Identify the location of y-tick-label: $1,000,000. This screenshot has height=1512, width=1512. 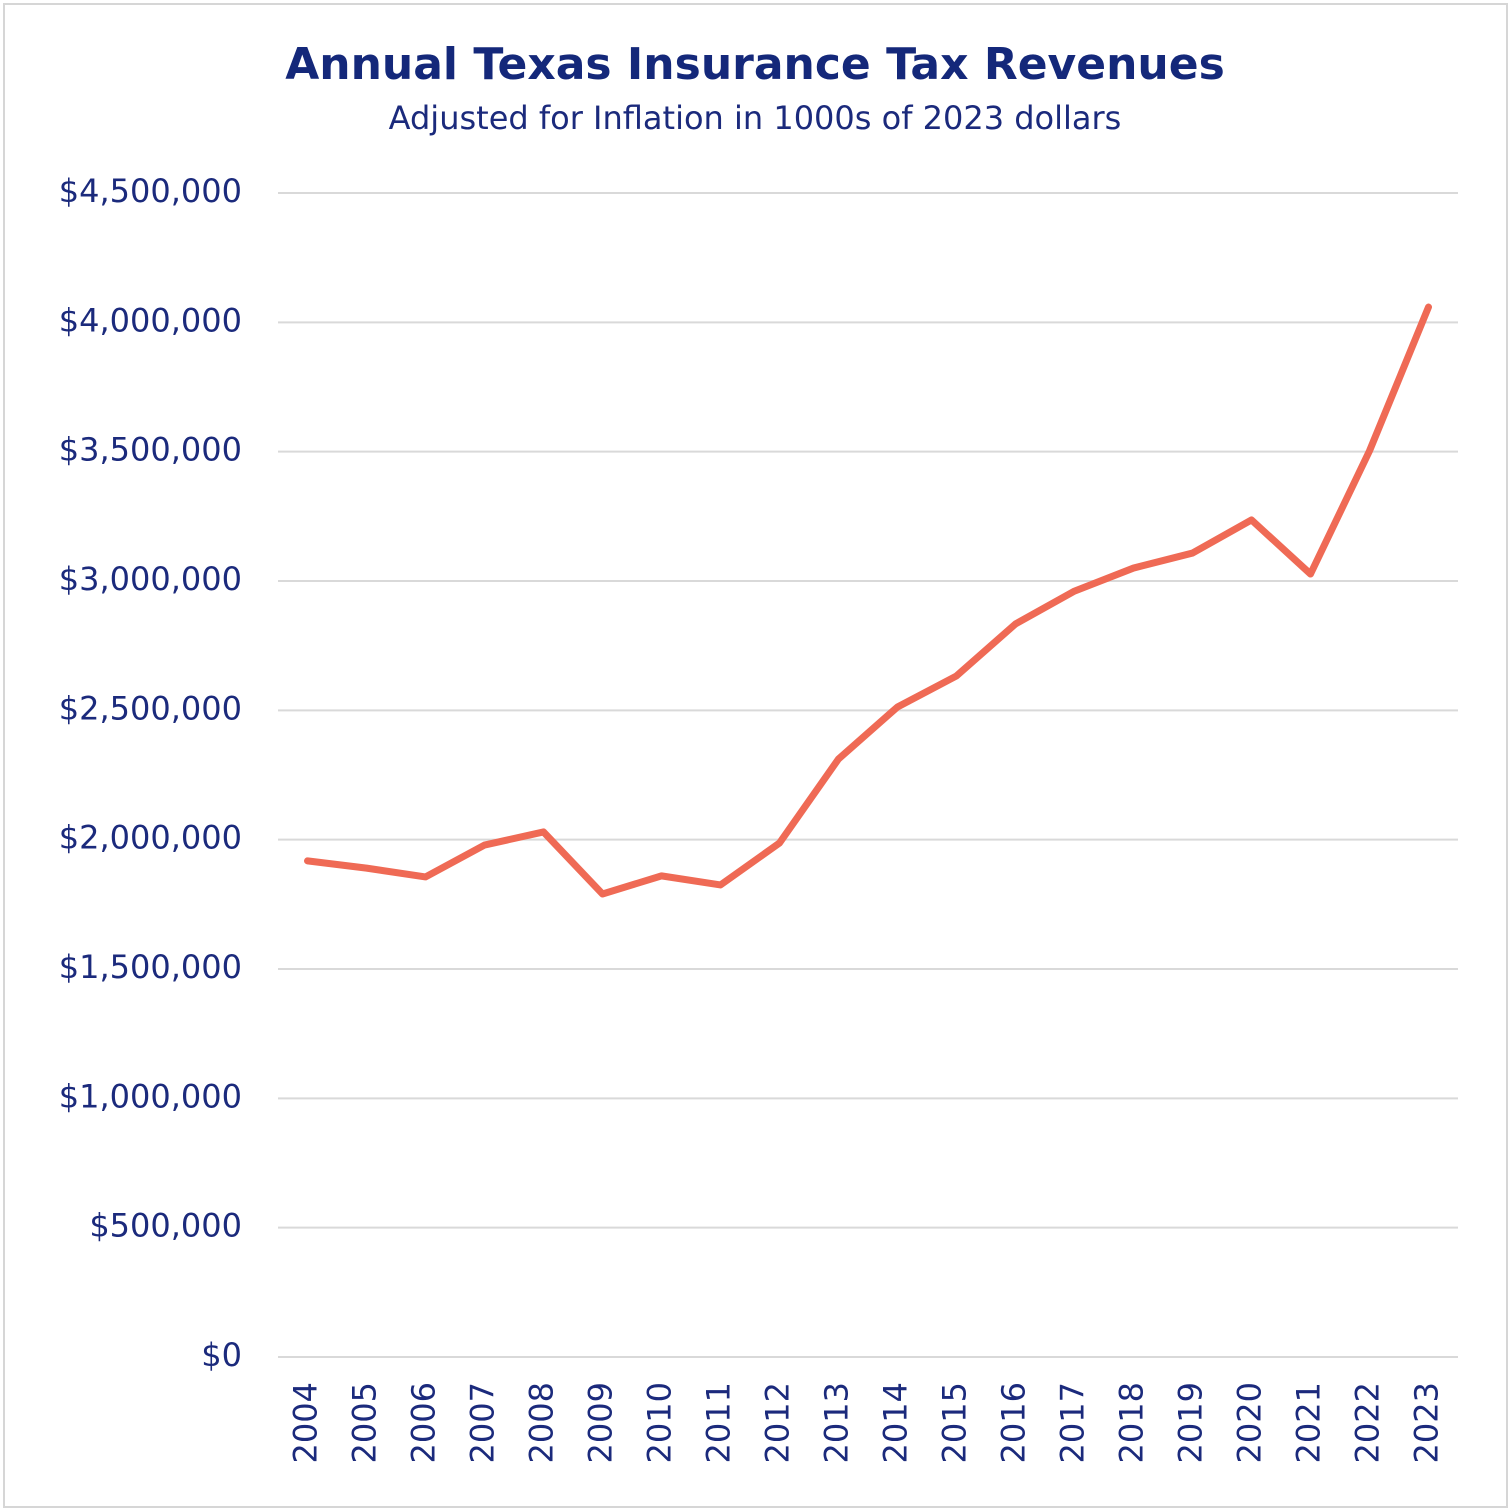
(150, 1096).